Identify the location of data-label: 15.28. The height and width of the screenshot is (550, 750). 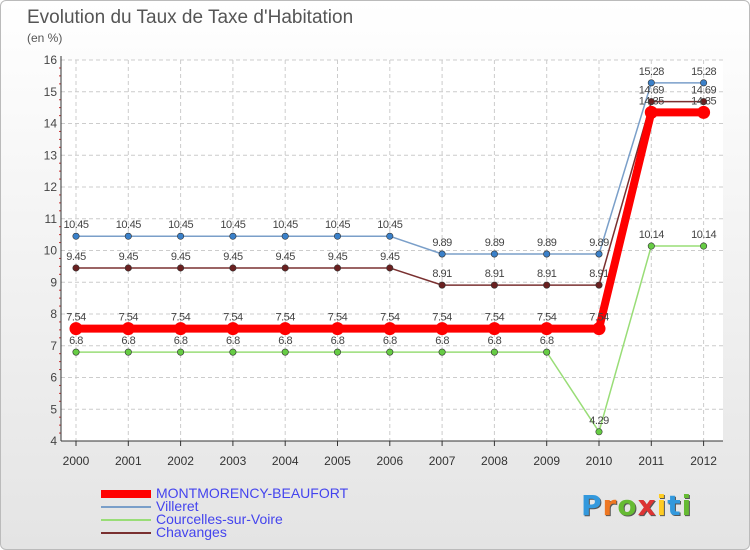
(651, 72).